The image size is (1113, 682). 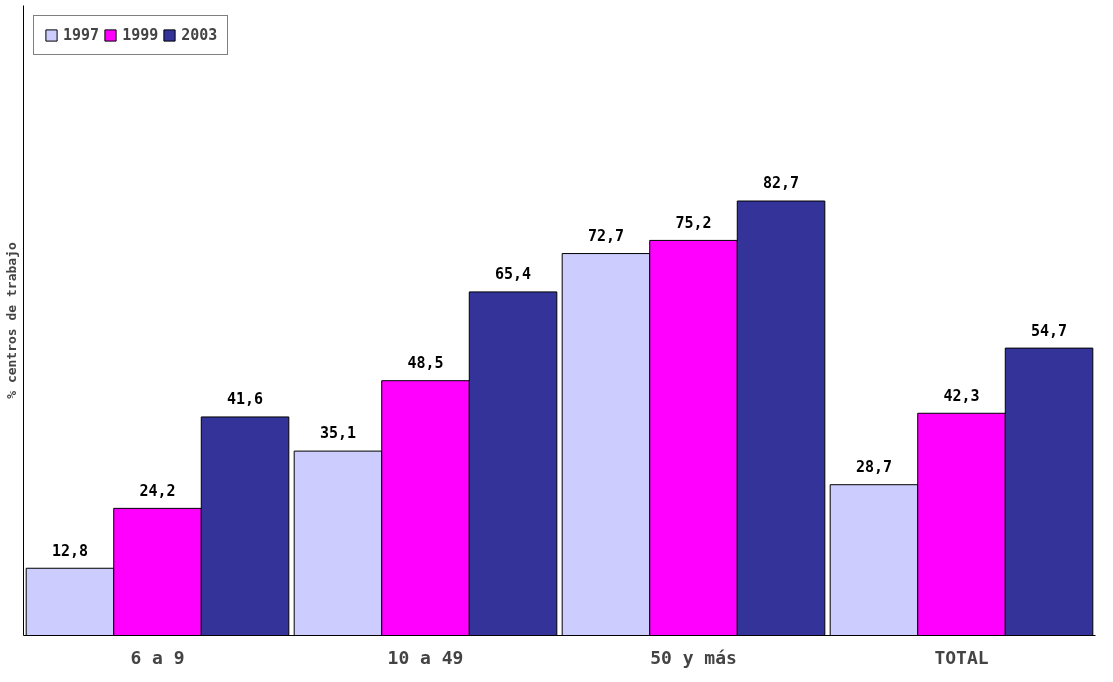 I want to click on data-label: 65,4, so click(x=513, y=274).